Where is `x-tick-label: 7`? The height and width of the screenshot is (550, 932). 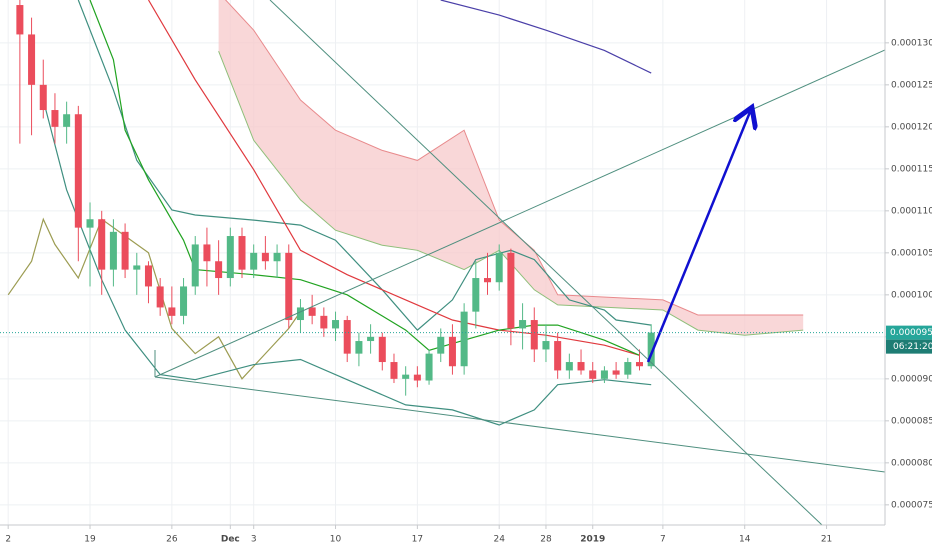 x-tick-label: 7 is located at coordinates (663, 540).